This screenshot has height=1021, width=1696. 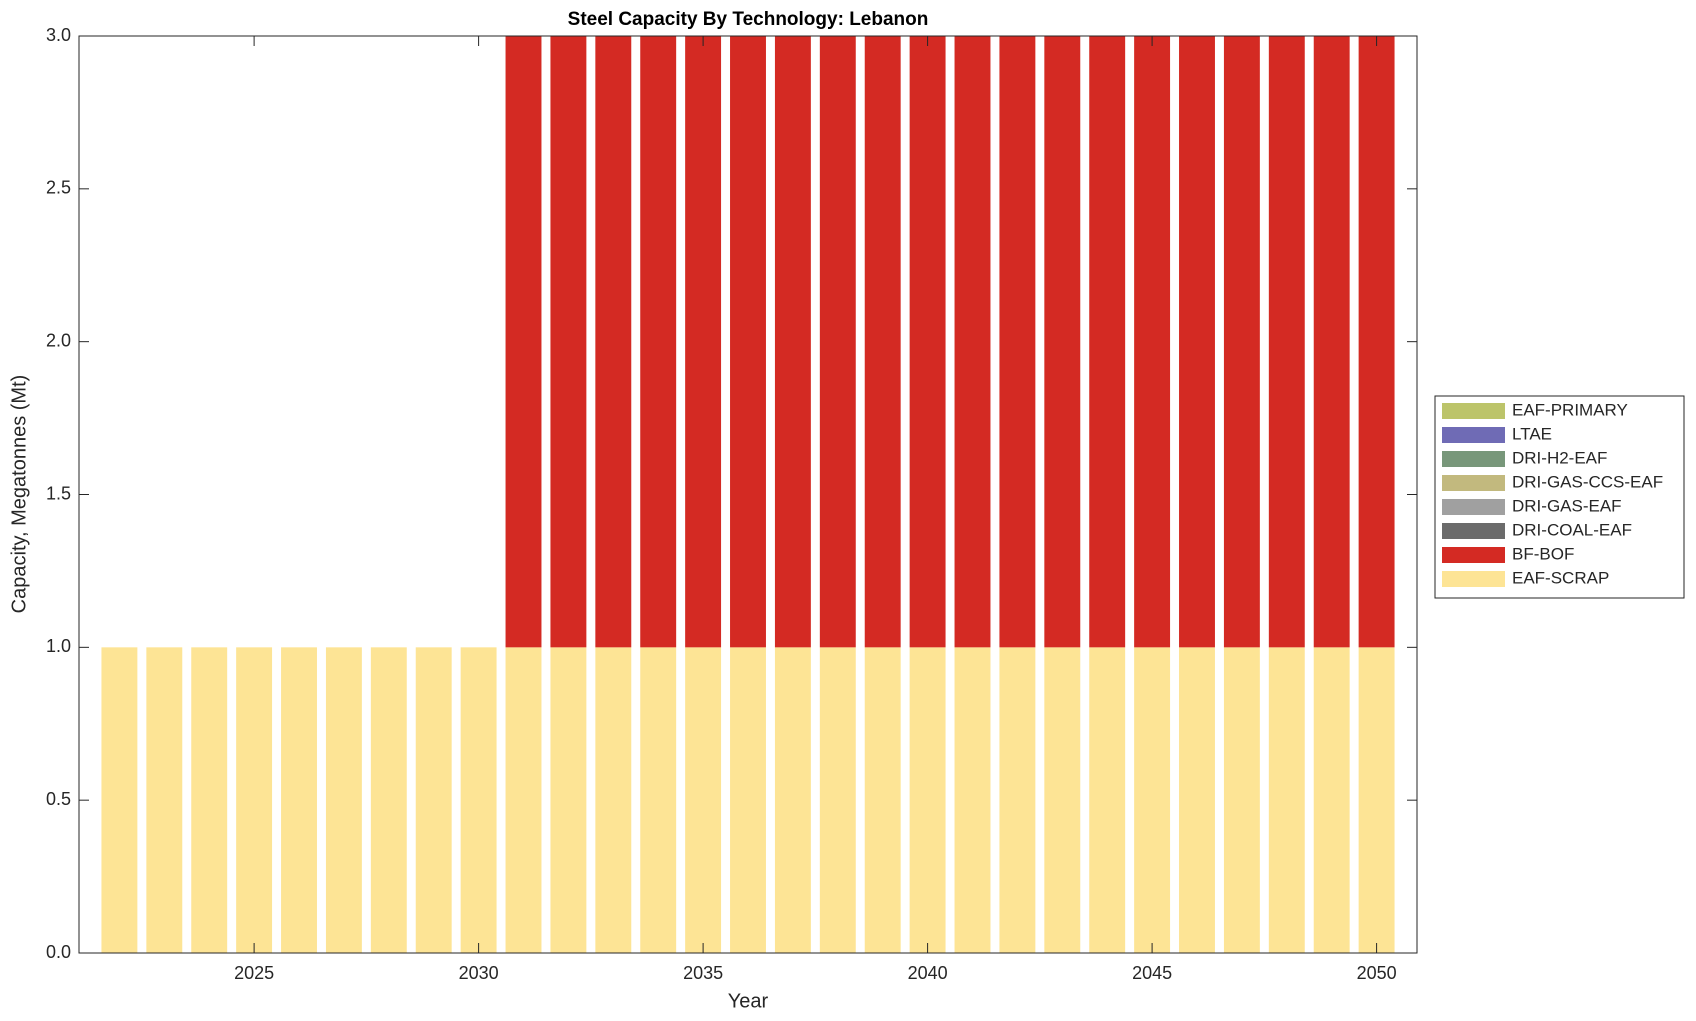 What do you see at coordinates (1572, 529) in the screenshot?
I see `legend-label: DRI-COAL-EAF` at bounding box center [1572, 529].